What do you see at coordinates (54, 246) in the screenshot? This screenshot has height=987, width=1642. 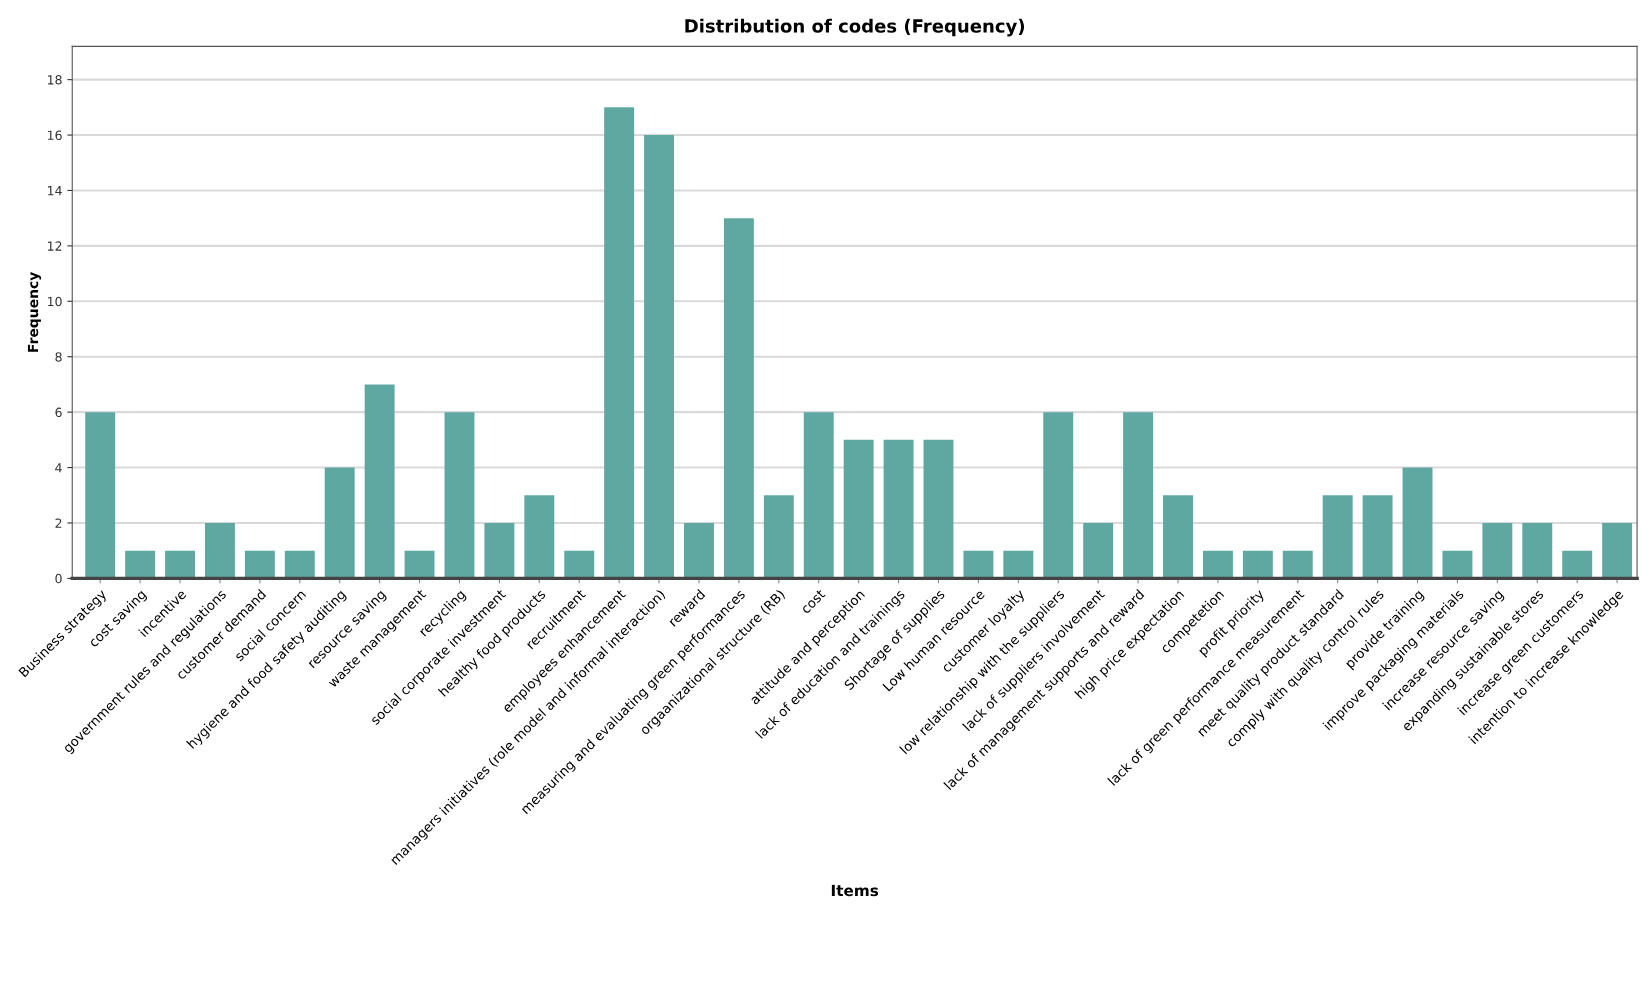 I see `y-tick-label: 12` at bounding box center [54, 246].